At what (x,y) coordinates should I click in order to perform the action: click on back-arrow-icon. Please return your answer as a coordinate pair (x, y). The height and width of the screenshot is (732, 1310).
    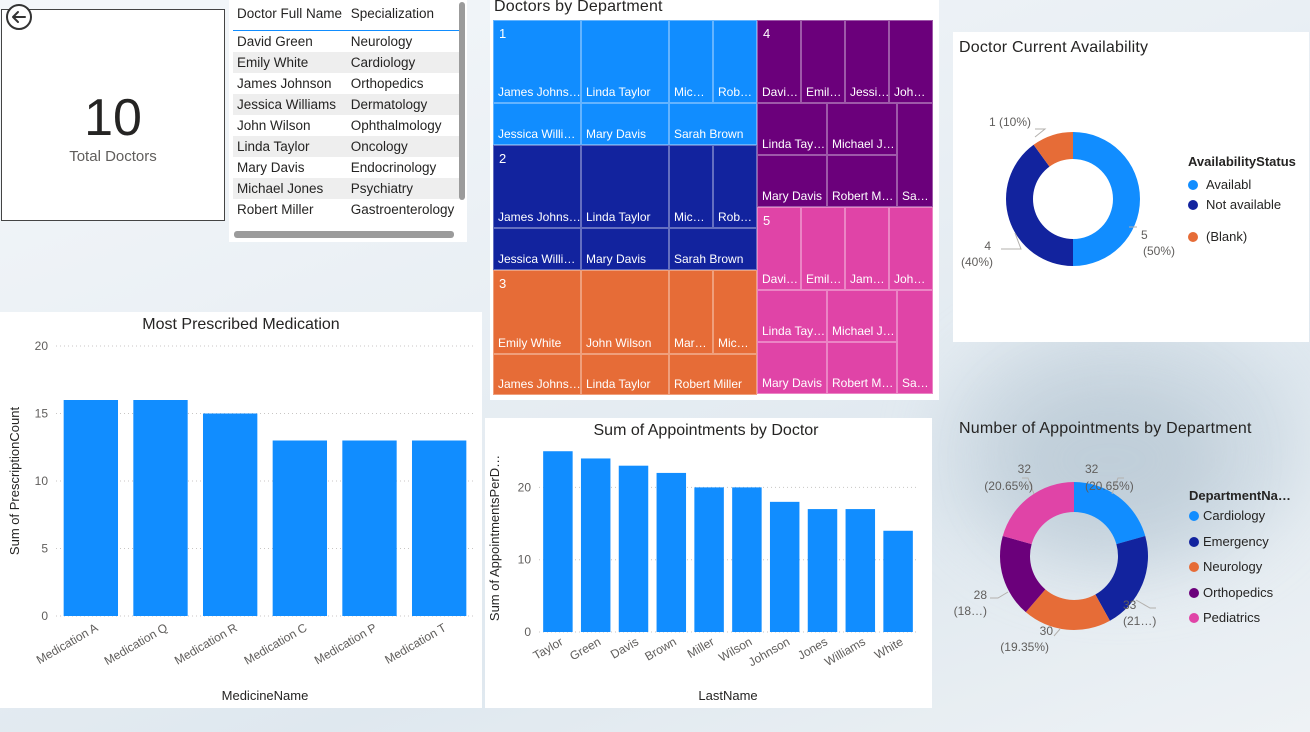
    Looking at the image, I should click on (19, 17).